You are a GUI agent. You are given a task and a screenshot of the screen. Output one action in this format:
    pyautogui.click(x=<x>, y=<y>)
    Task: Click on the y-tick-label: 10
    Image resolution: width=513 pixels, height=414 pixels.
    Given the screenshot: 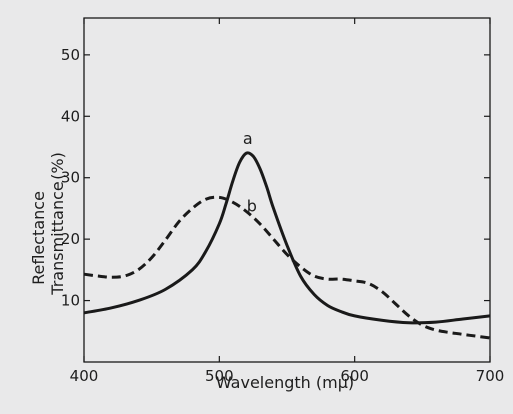 What is the action you would take?
    pyautogui.click(x=70, y=301)
    